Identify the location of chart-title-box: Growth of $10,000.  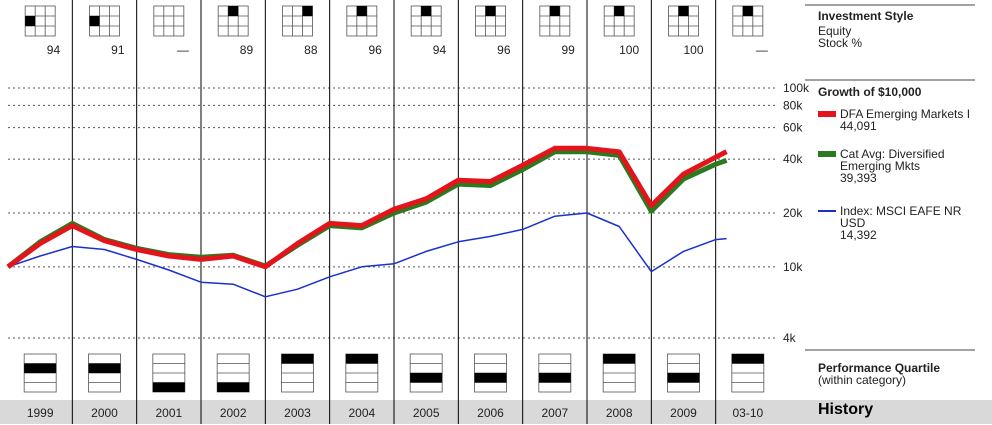
(900, 92).